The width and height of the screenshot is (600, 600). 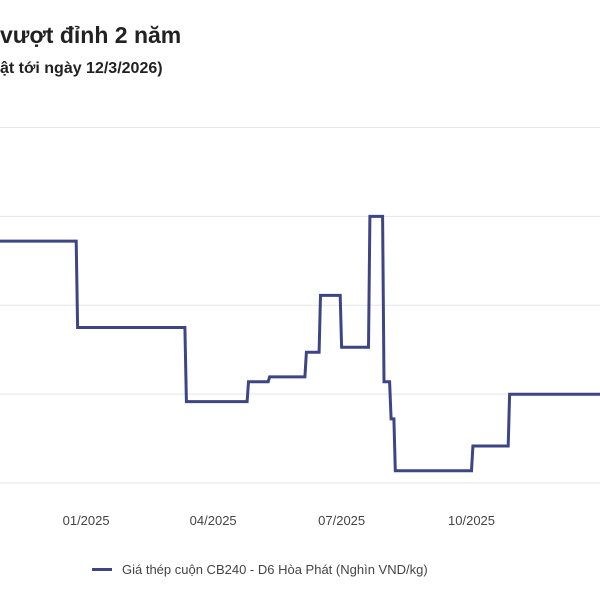 What do you see at coordinates (86, 520) in the screenshot?
I see `x-tick-label: 01/2025` at bounding box center [86, 520].